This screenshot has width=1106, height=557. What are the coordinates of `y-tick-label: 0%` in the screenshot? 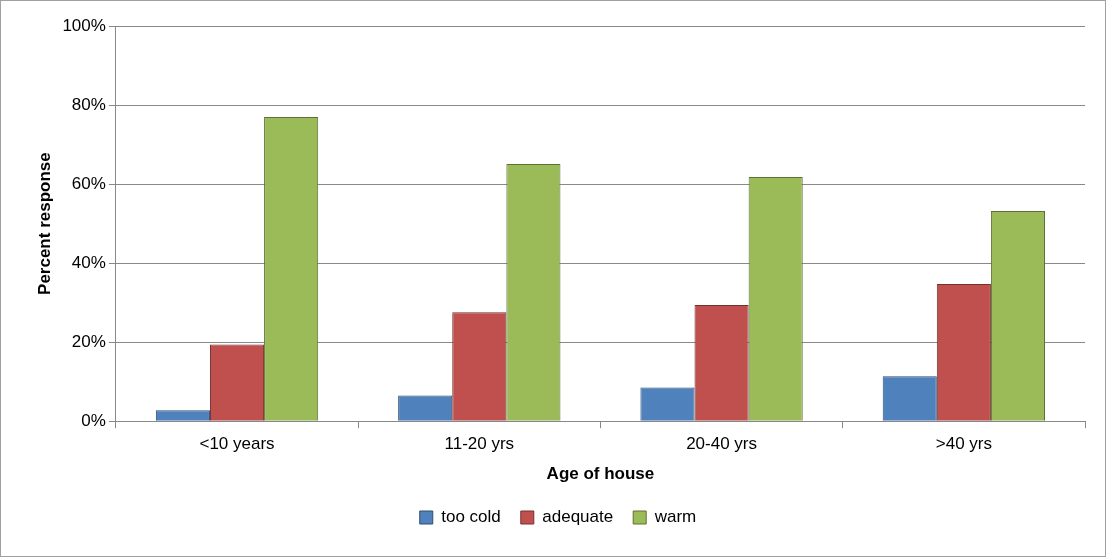 It's located at (93, 420).